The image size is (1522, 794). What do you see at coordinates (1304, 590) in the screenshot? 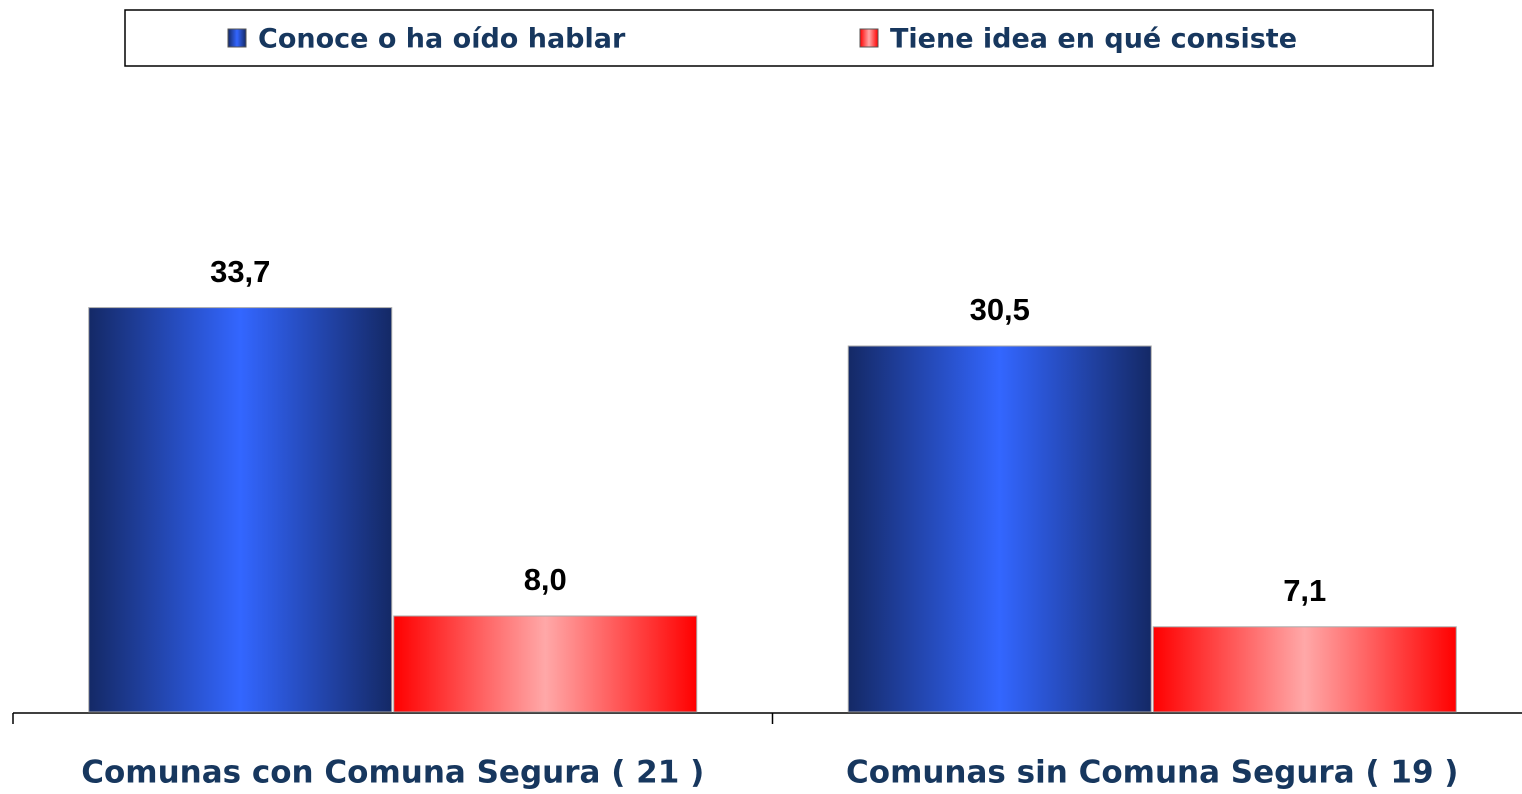
I see `value-label: 7,1` at bounding box center [1304, 590].